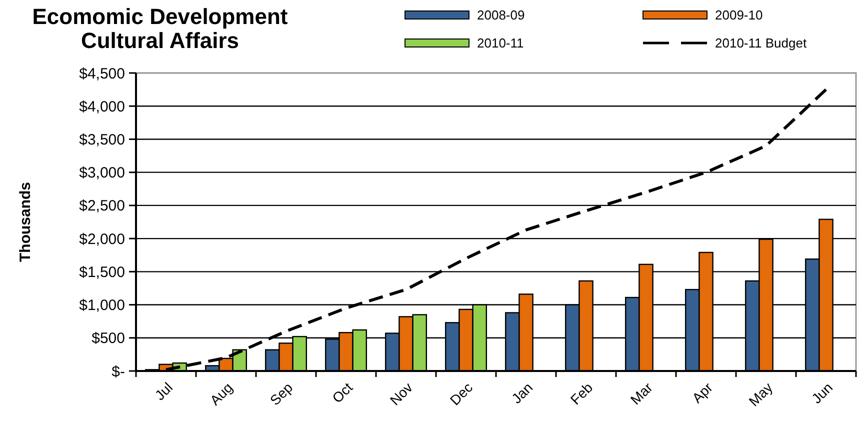 This screenshot has width=858, height=426. I want to click on x-tick-label: Sep, so click(281, 393).